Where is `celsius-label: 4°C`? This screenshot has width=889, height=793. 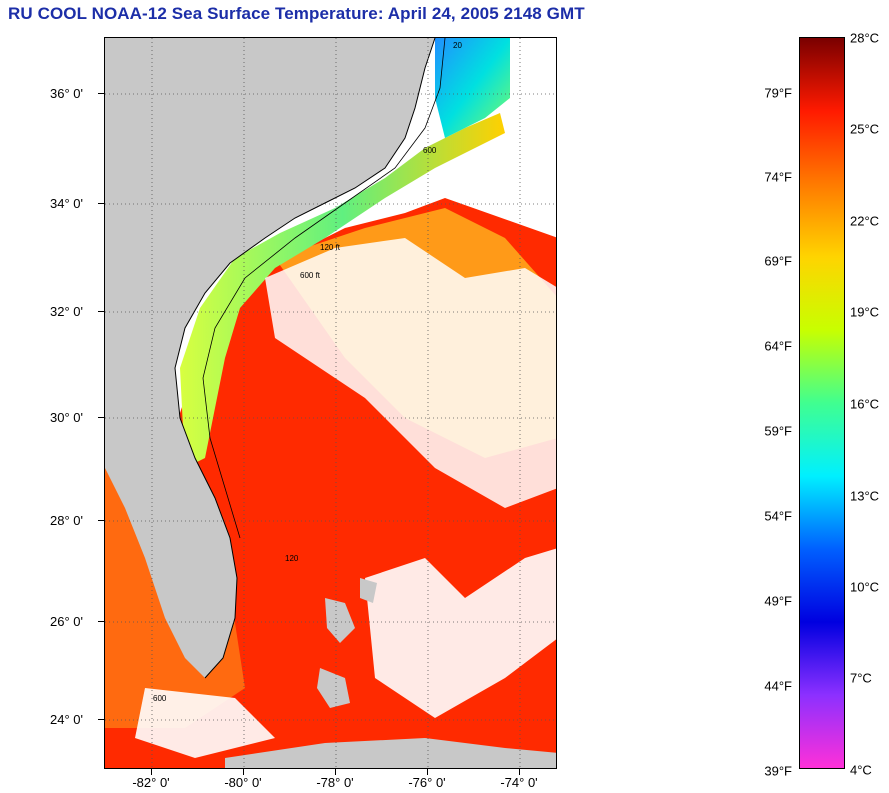 celsius-label: 4°C is located at coordinates (861, 770).